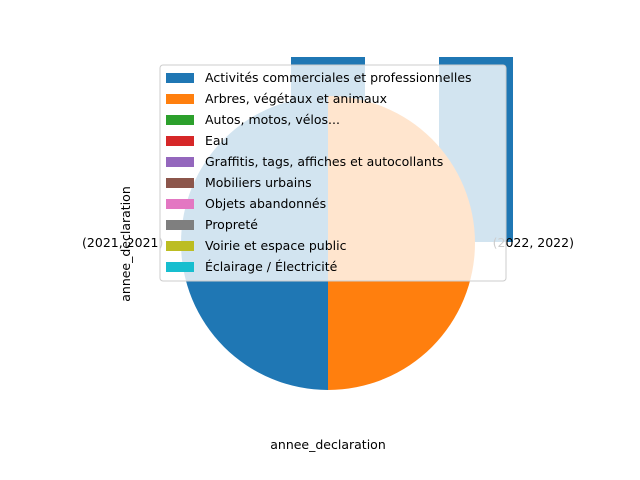 This screenshot has width=640, height=480. Describe the element at coordinates (271, 266) in the screenshot. I see `legend-label-10: Éclairage / Électricité` at that location.